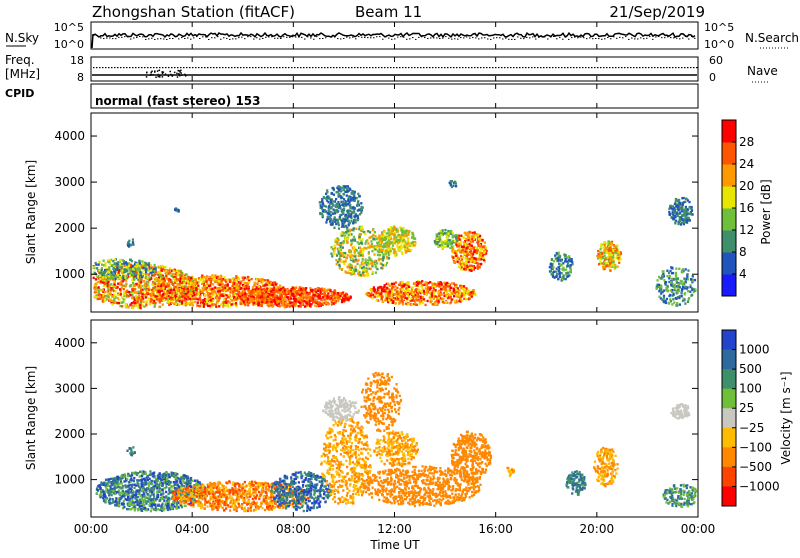 The height and width of the screenshot is (558, 800). What do you see at coordinates (762, 71) in the screenshot?
I see `nave-label: Nave` at bounding box center [762, 71].